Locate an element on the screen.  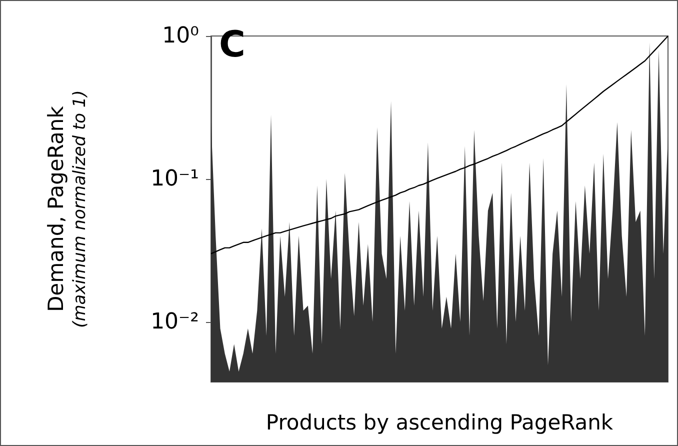
y-tick-label: 10⁻² is located at coordinates (174, 321).